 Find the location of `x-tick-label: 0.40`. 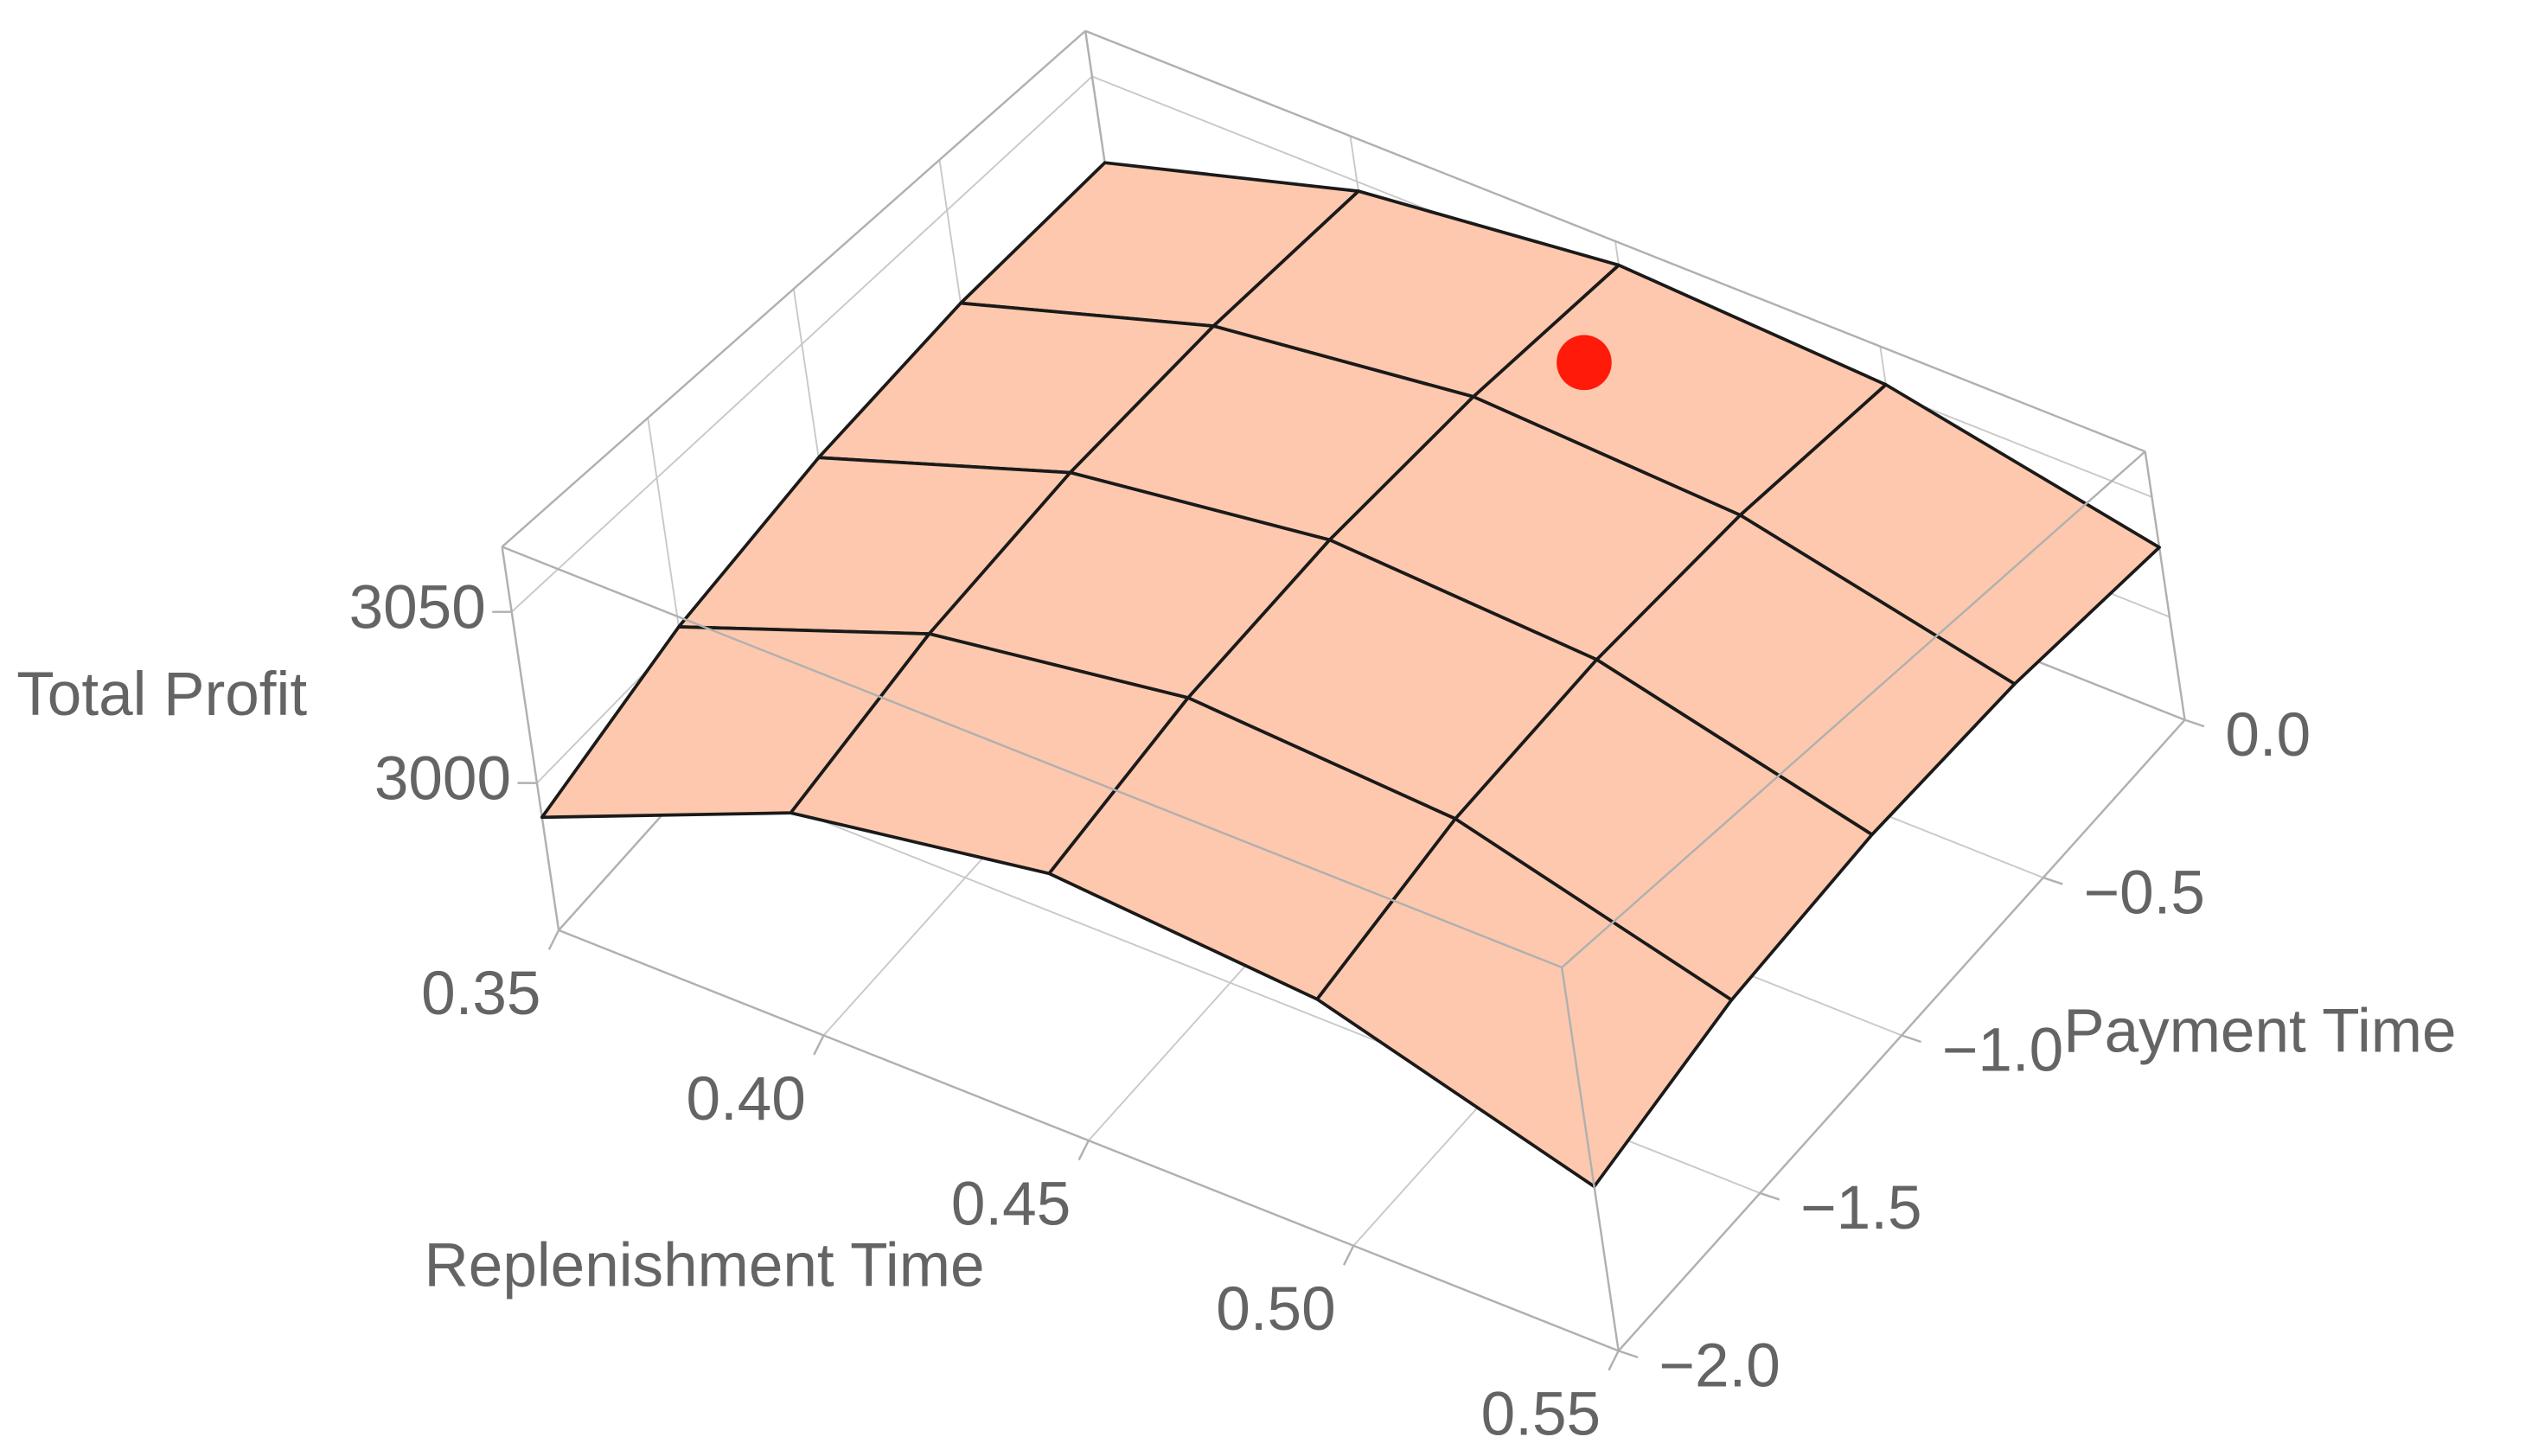

x-tick-label: 0.40 is located at coordinates (745, 1100).